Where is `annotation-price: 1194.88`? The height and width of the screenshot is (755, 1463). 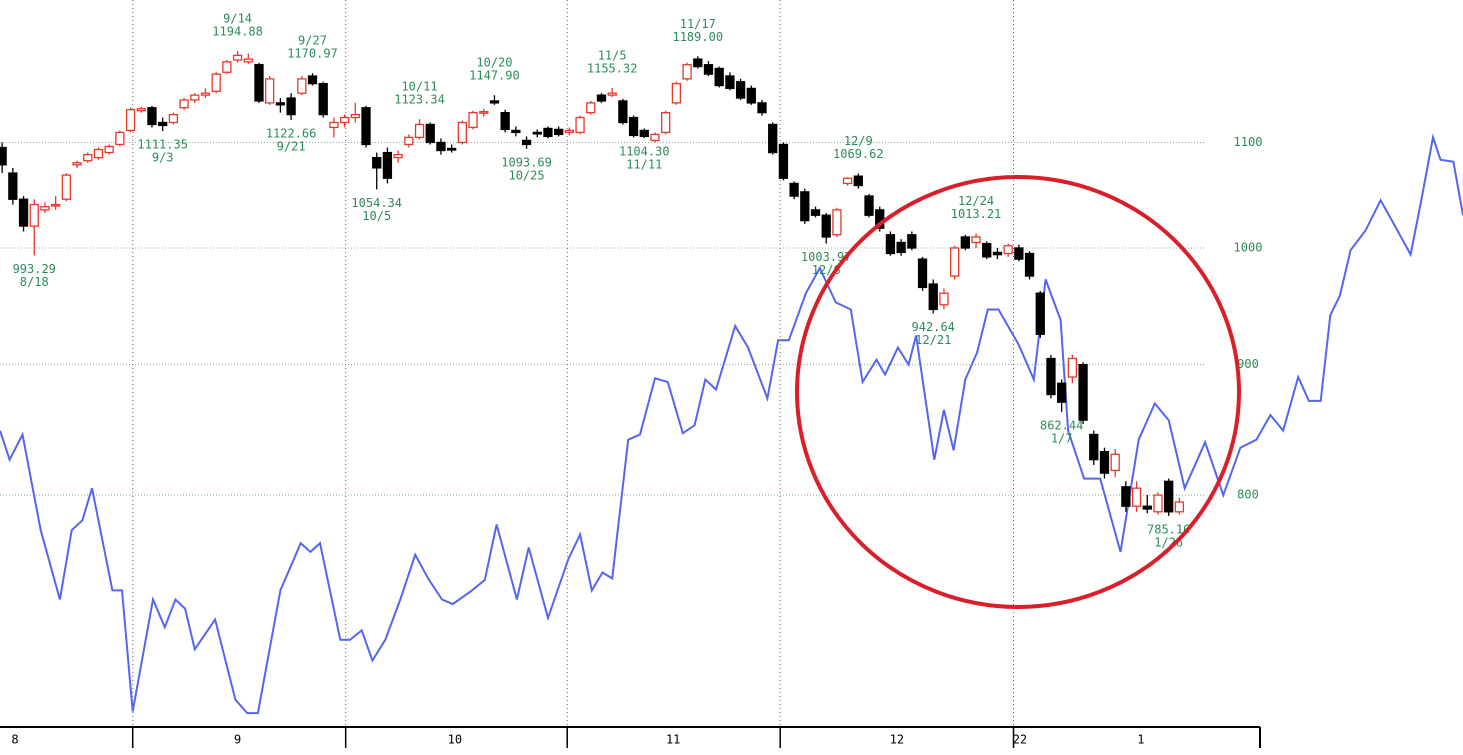
annotation-price: 1194.88 is located at coordinates (237, 31).